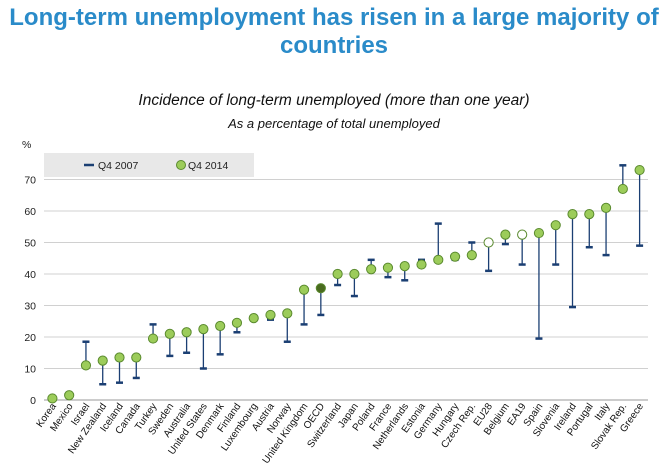 The width and height of the screenshot is (668, 474). Describe the element at coordinates (320, 288) in the screenshot. I see `marker-q4-2014-oecd` at that location.